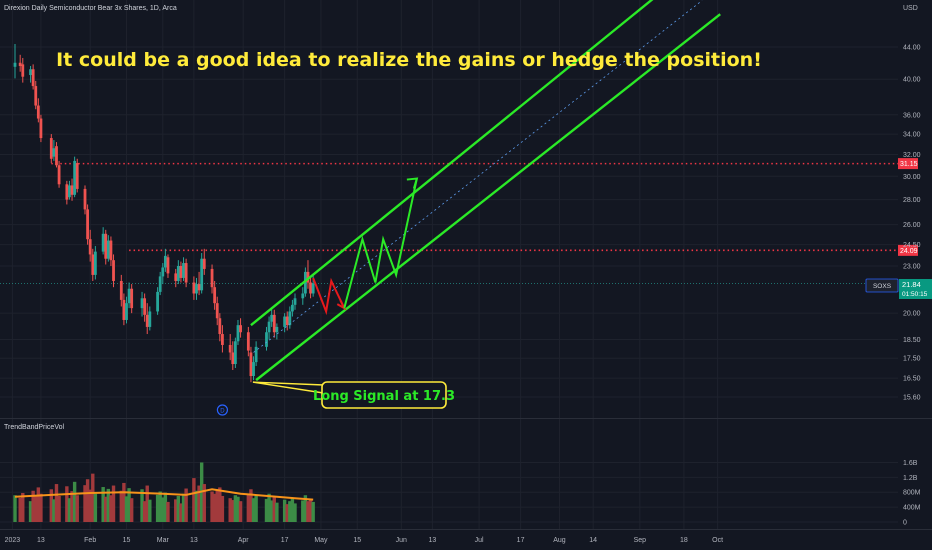  I want to click on long-signal-callout: Long Signal at 17.3, so click(353, 395).